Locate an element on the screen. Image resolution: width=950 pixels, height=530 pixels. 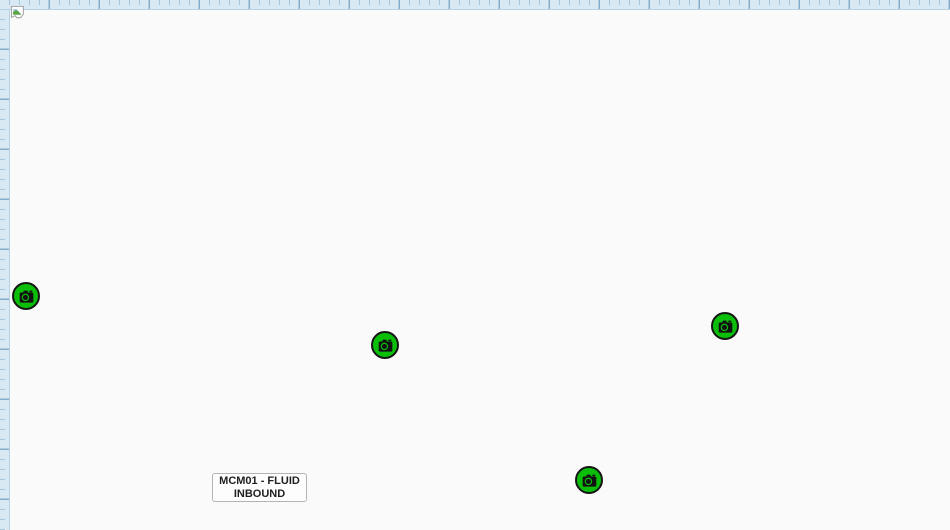
map-label-line1: MCM01 - FLUID is located at coordinates (259, 480).